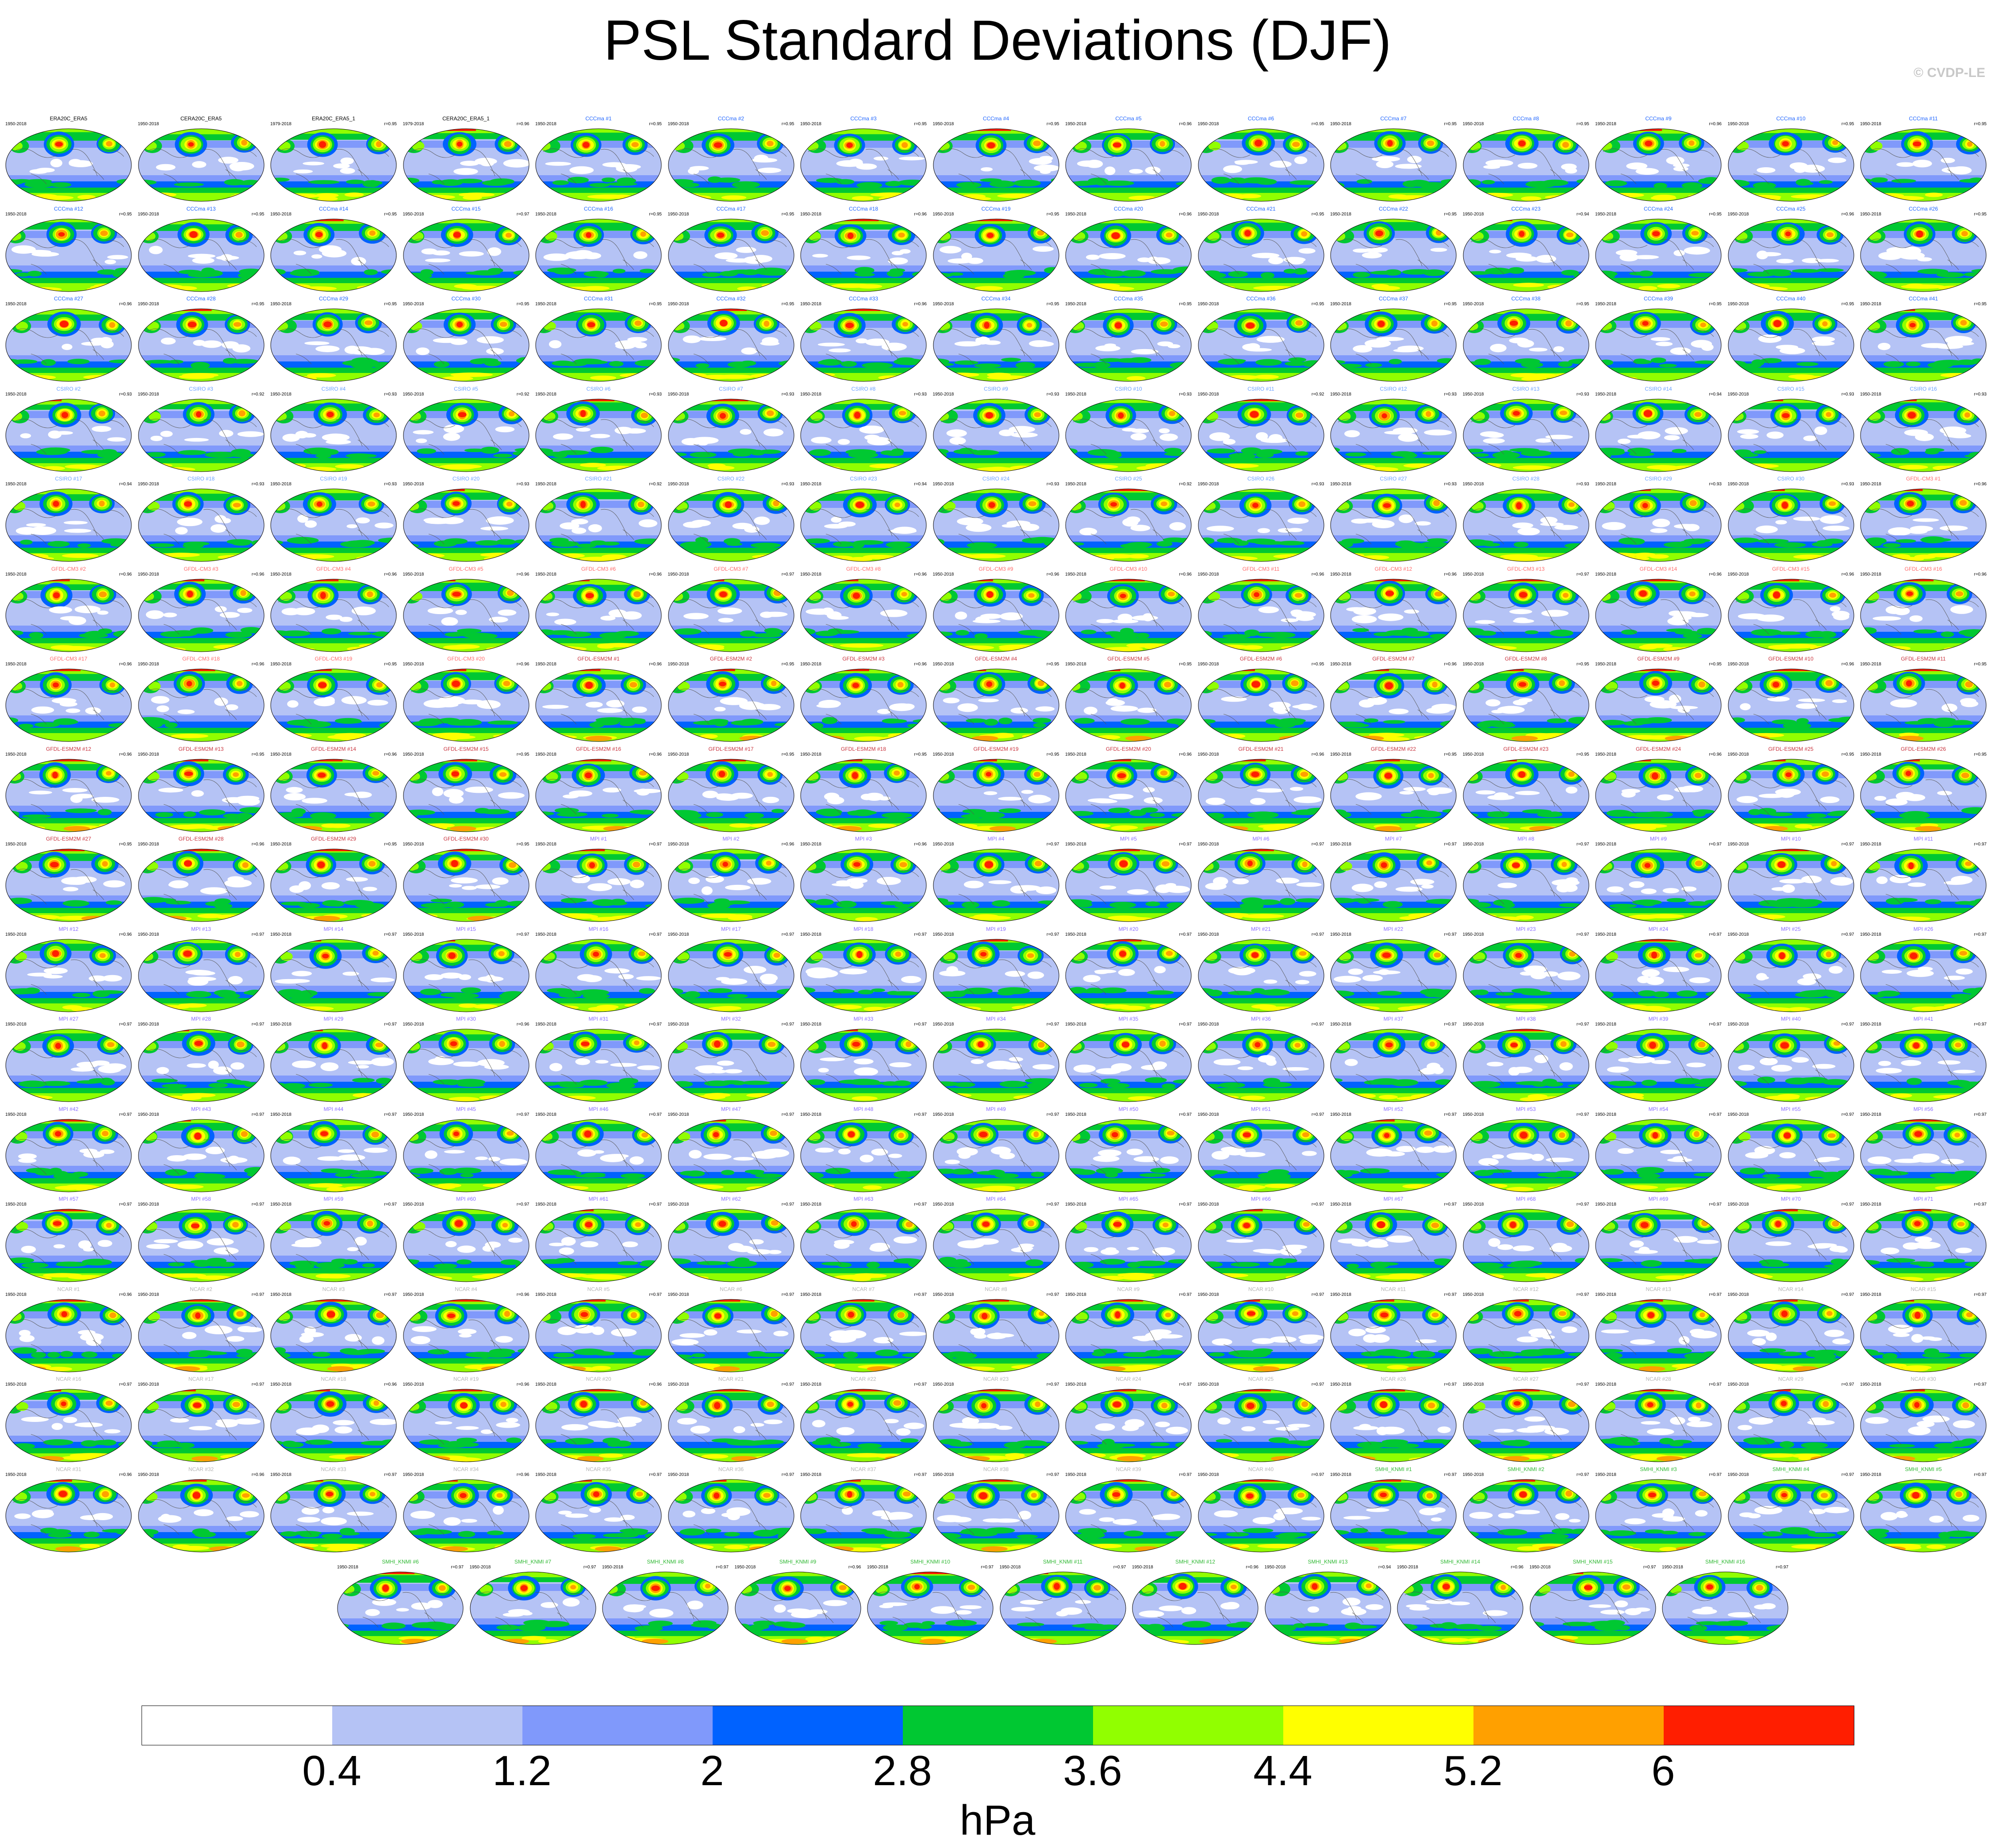 This screenshot has width=1995, height=1848. What do you see at coordinates (1128, 159) in the screenshot?
I see `map-panel: CCCma #5 1950-2018 r=0.96` at bounding box center [1128, 159].